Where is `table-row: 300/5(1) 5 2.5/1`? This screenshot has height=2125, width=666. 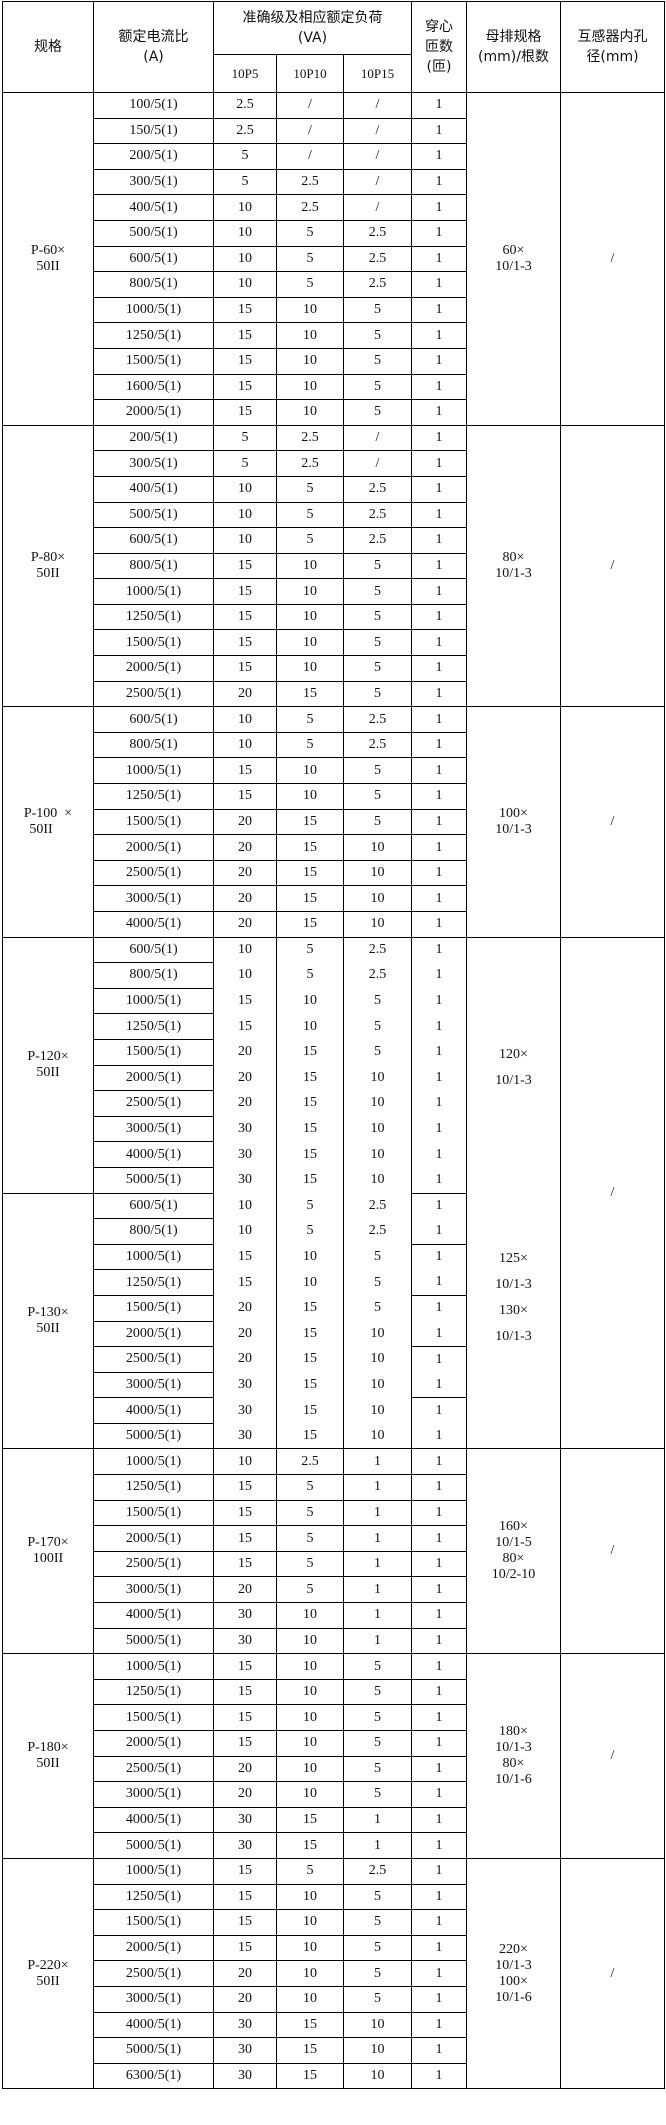
table-row: 300/5(1) 5 2.5/1 is located at coordinates (334, 463).